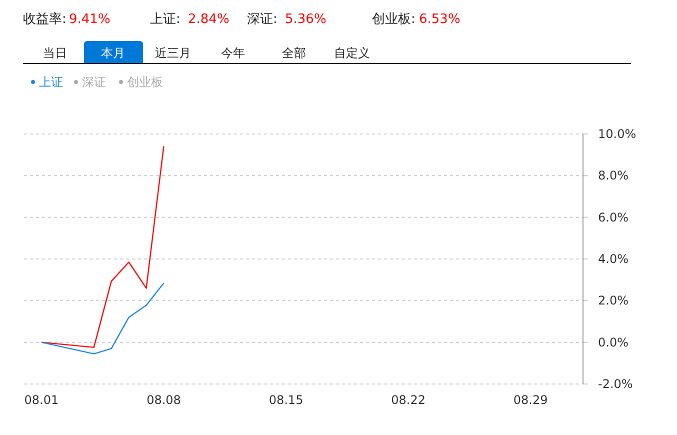 This screenshot has height=435, width=677. I want to click on text: 深证, so click(94, 82).